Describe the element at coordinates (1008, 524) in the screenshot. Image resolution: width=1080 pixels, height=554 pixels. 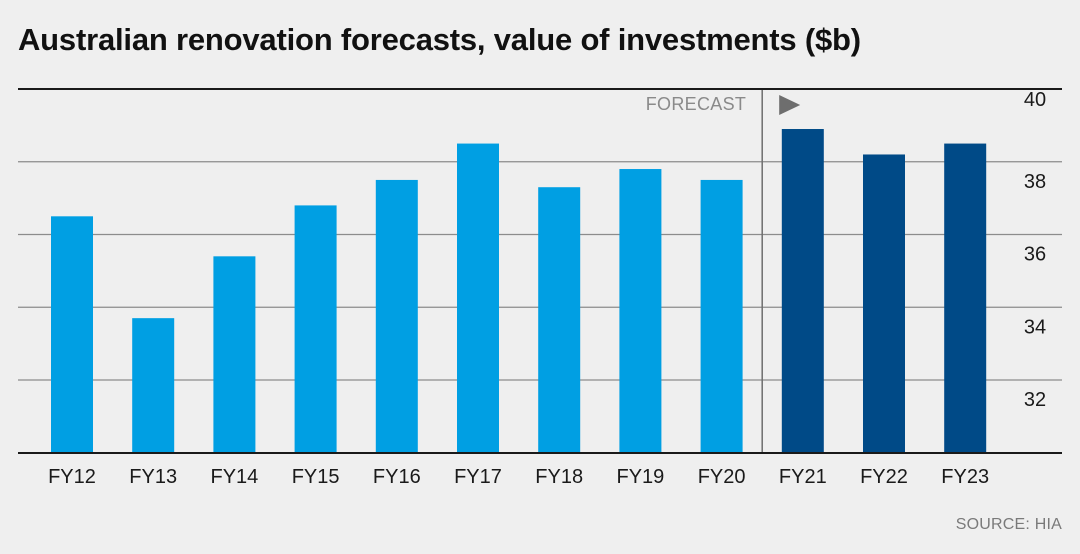
I see `source-note: SOURCE: HIA` at that location.